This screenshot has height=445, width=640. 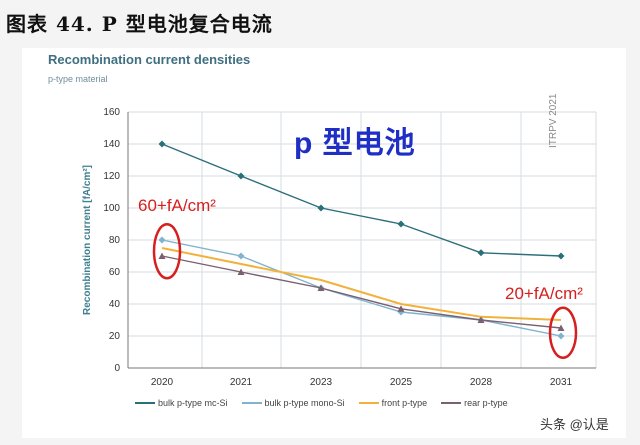 What do you see at coordinates (167, 251) in the screenshot?
I see `highlight-ellipse-2020` at bounding box center [167, 251].